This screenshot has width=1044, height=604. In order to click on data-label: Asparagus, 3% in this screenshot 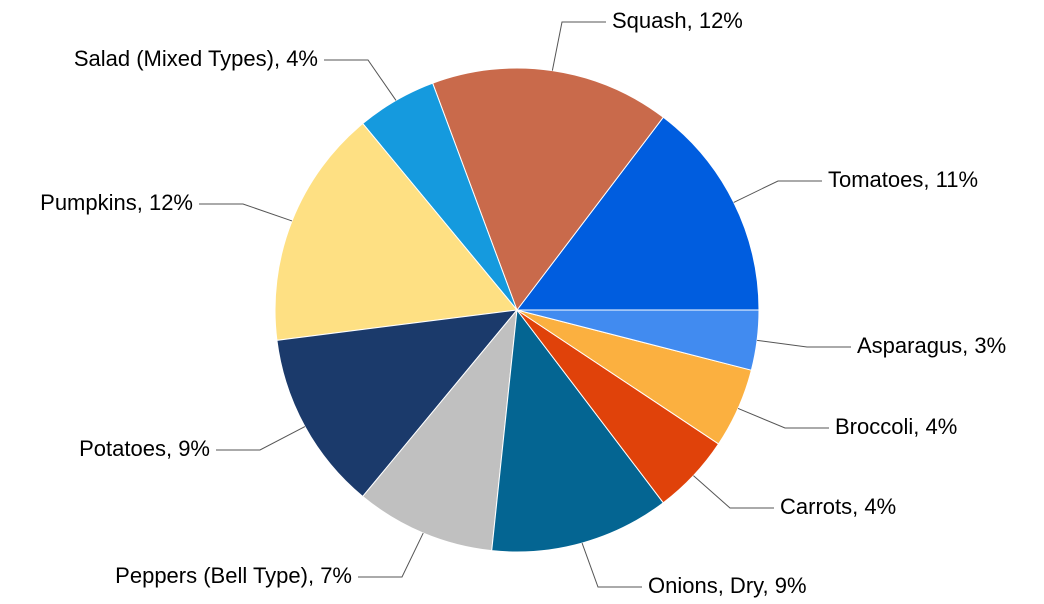, I will do `click(931, 345)`.